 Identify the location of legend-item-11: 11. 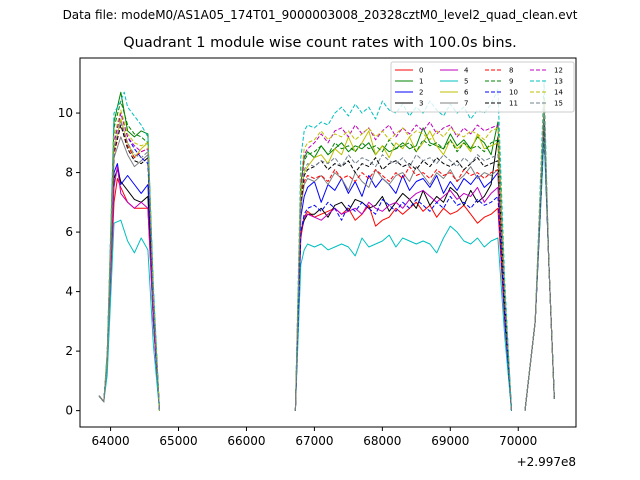
(501, 104).